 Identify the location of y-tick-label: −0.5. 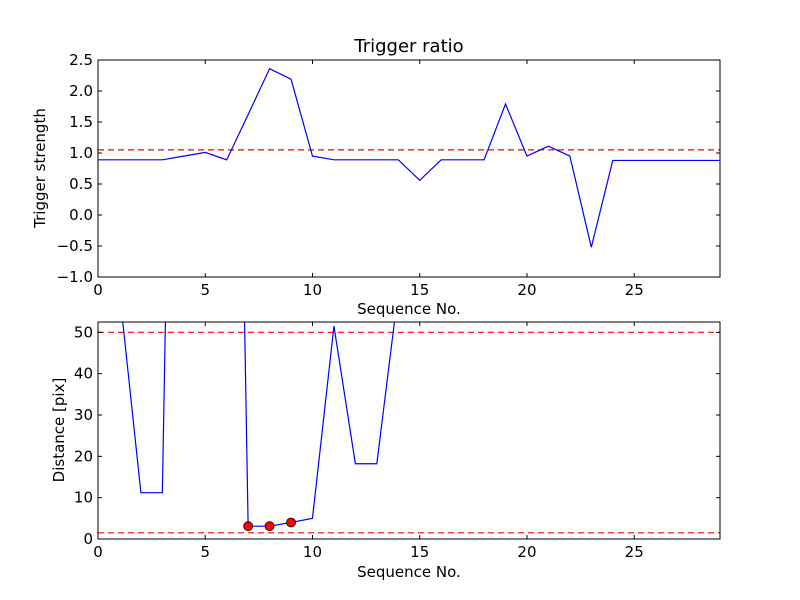
(75, 246).